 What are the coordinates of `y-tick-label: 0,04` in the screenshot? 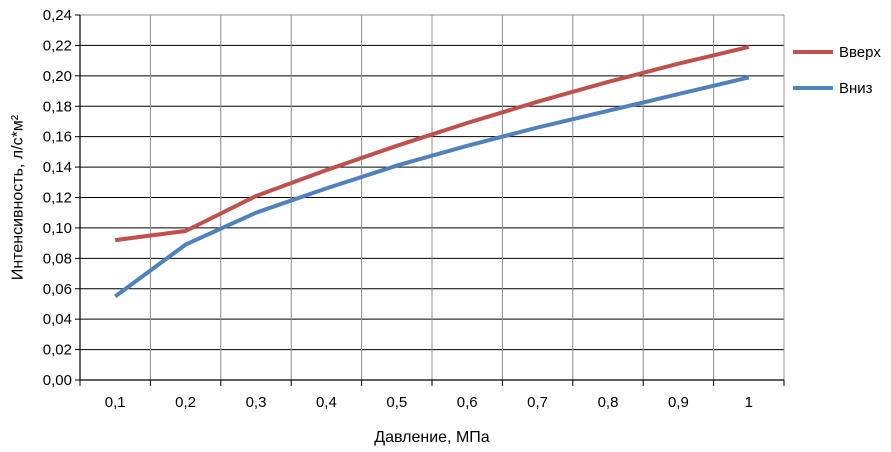 It's located at (57, 319).